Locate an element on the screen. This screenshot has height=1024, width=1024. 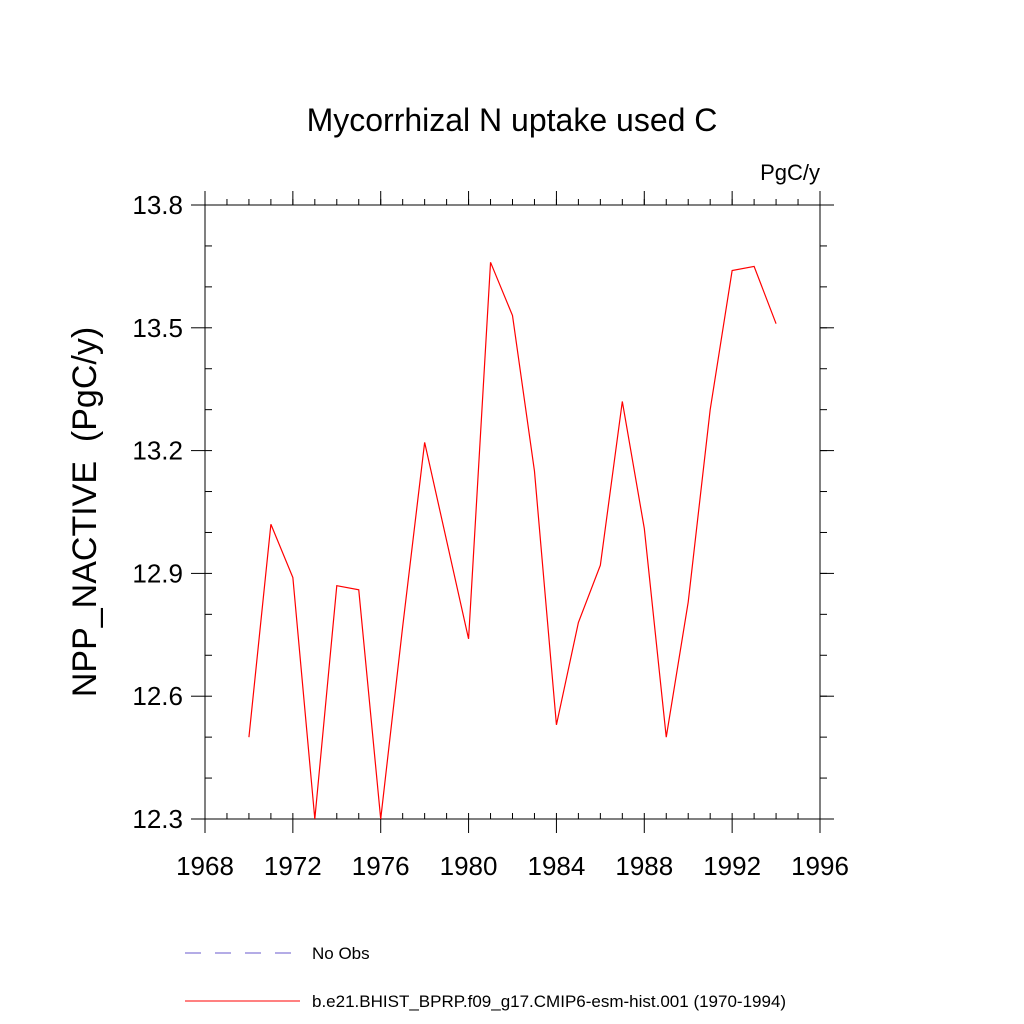
y-tick-label: 12.3 is located at coordinates (157, 819).